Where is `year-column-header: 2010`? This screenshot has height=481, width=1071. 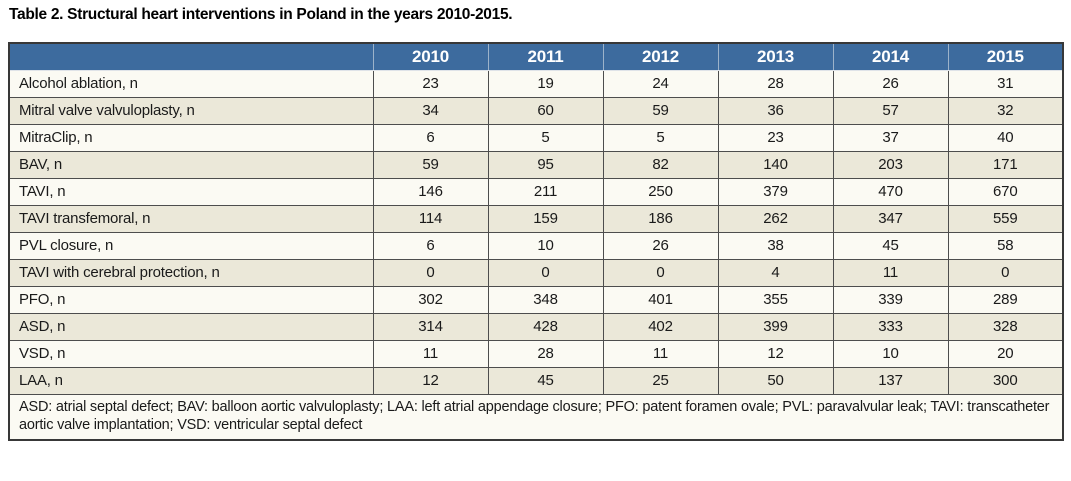
year-column-header: 2010 is located at coordinates (430, 57).